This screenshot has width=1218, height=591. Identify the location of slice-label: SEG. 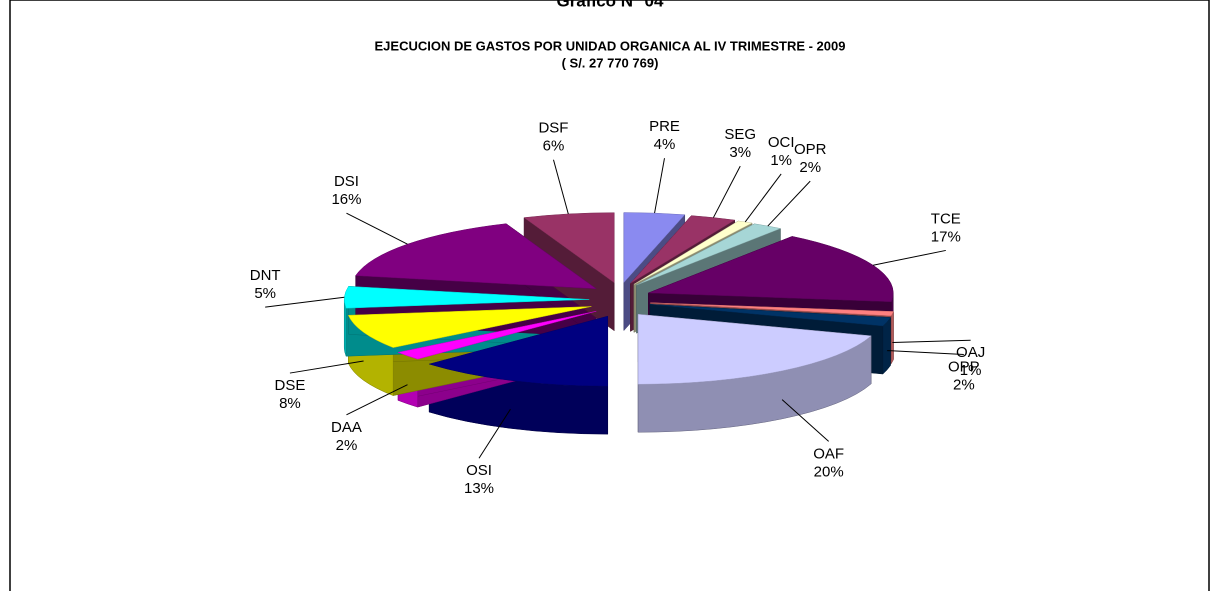
(740, 134).